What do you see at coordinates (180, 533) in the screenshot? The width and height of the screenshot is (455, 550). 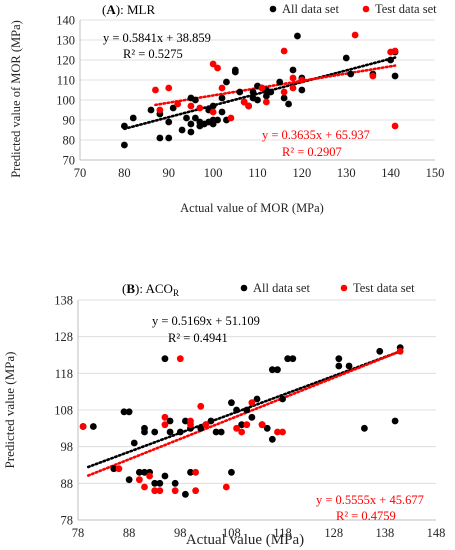 I see `x-tick-label: 98` at bounding box center [180, 533].